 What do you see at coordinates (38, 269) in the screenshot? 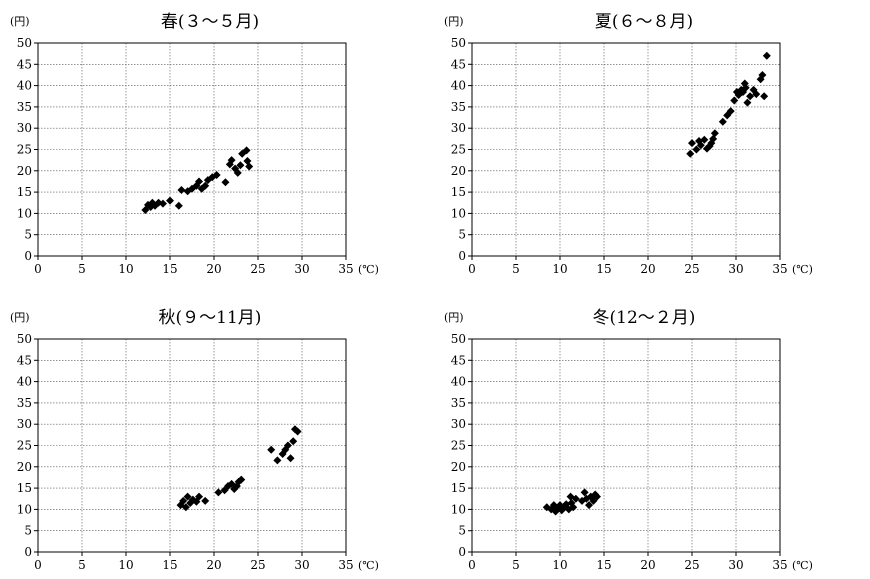
I see `x-tick-label: 0` at bounding box center [38, 269].